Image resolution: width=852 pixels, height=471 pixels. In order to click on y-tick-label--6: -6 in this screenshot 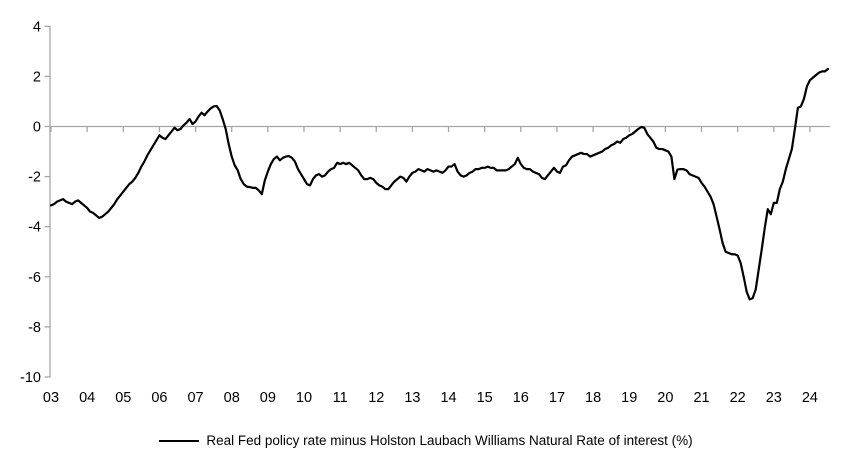, I will do `click(34, 278)`.